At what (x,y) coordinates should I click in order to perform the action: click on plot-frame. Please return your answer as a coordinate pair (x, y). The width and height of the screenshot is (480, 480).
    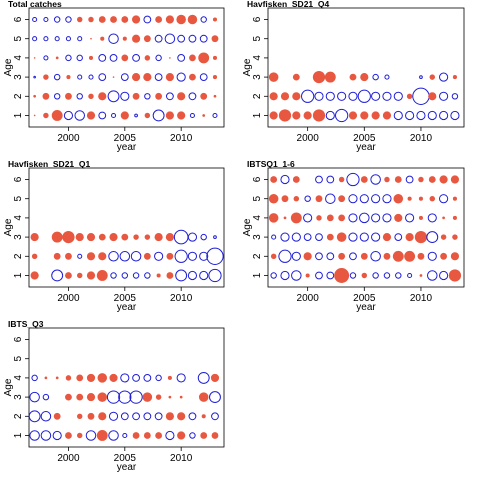
    Looking at the image, I should click on (126, 227).